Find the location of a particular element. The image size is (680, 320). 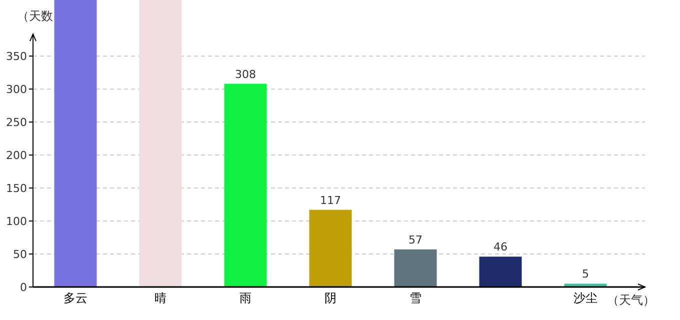

data-label: 57 is located at coordinates (415, 239).